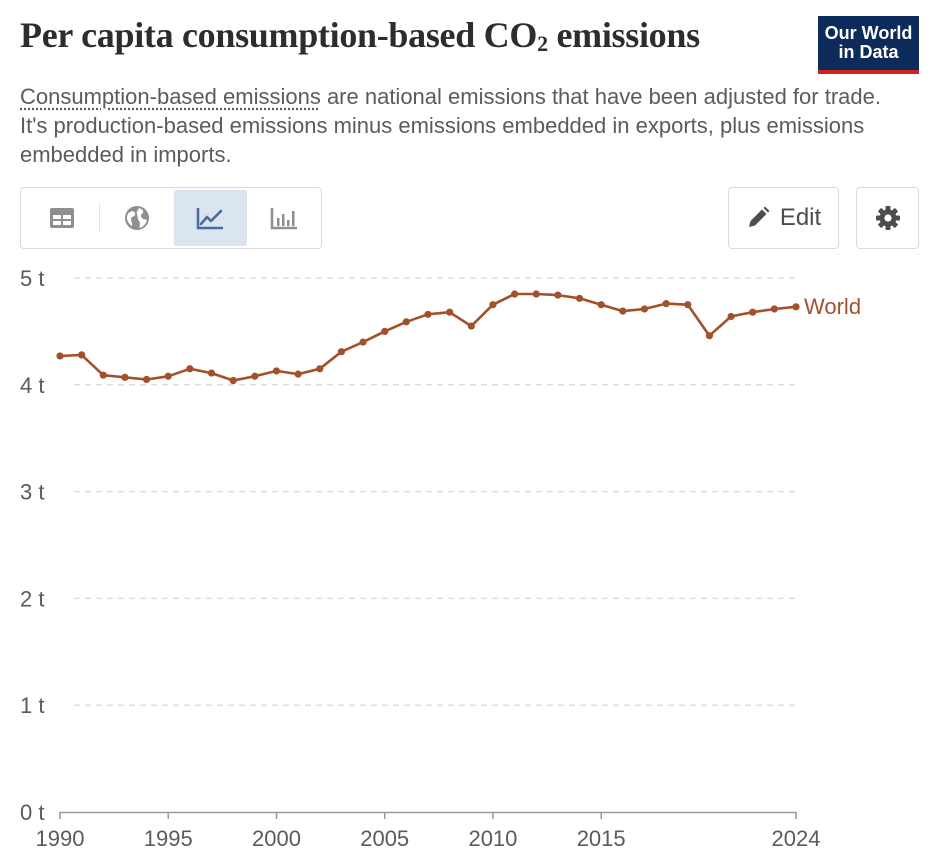 This screenshot has width=942, height=866. What do you see at coordinates (759, 216) in the screenshot?
I see `pencil-icon` at bounding box center [759, 216].